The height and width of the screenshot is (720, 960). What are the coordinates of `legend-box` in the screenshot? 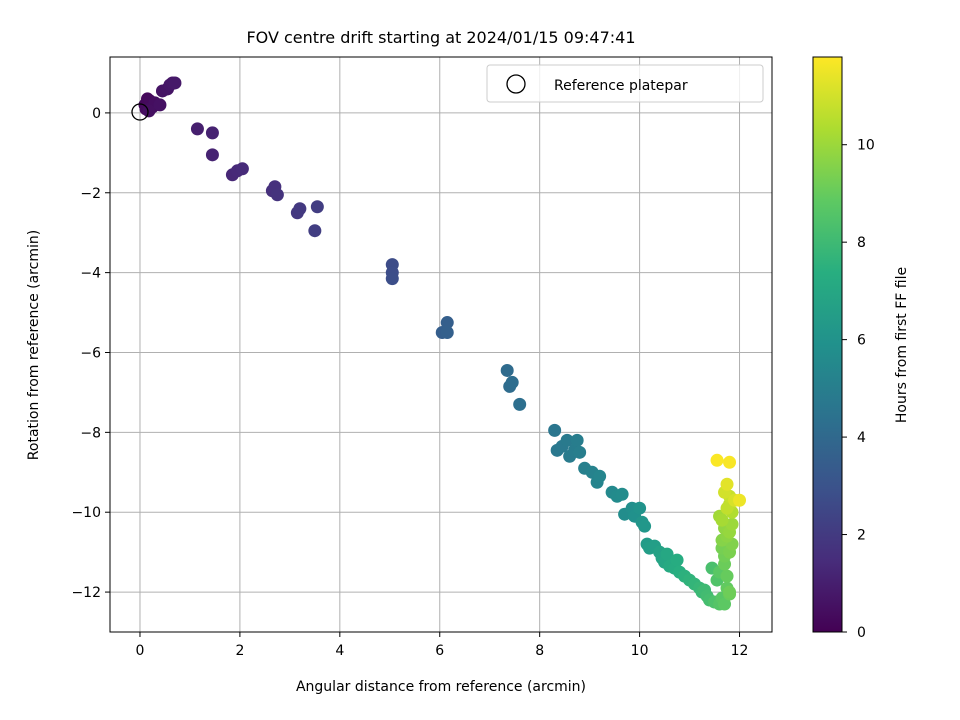 It's located at (625, 83).